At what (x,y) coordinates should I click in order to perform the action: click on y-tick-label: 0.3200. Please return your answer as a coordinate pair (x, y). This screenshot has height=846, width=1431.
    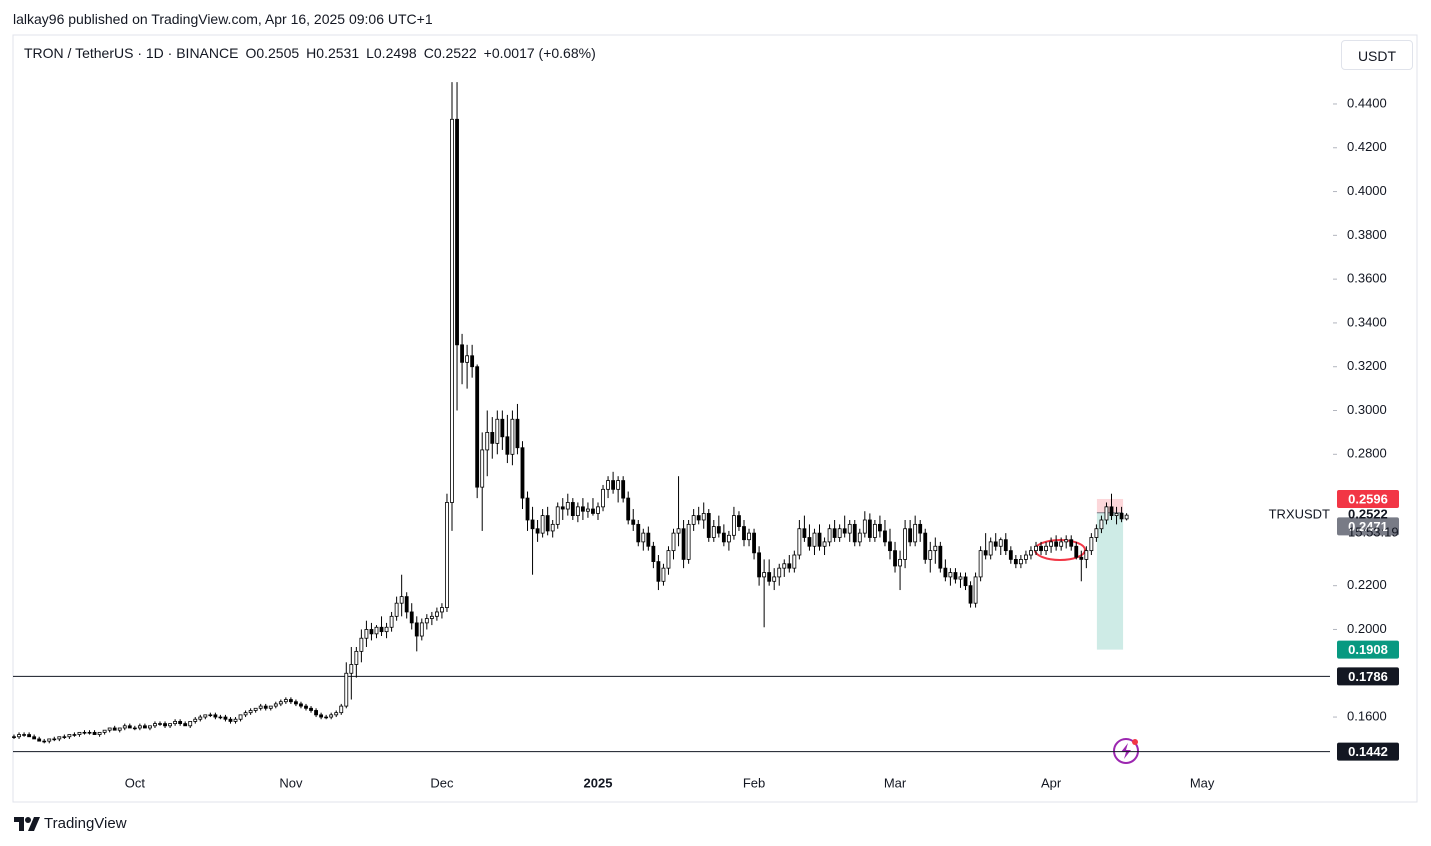
    Looking at the image, I should click on (1367, 365).